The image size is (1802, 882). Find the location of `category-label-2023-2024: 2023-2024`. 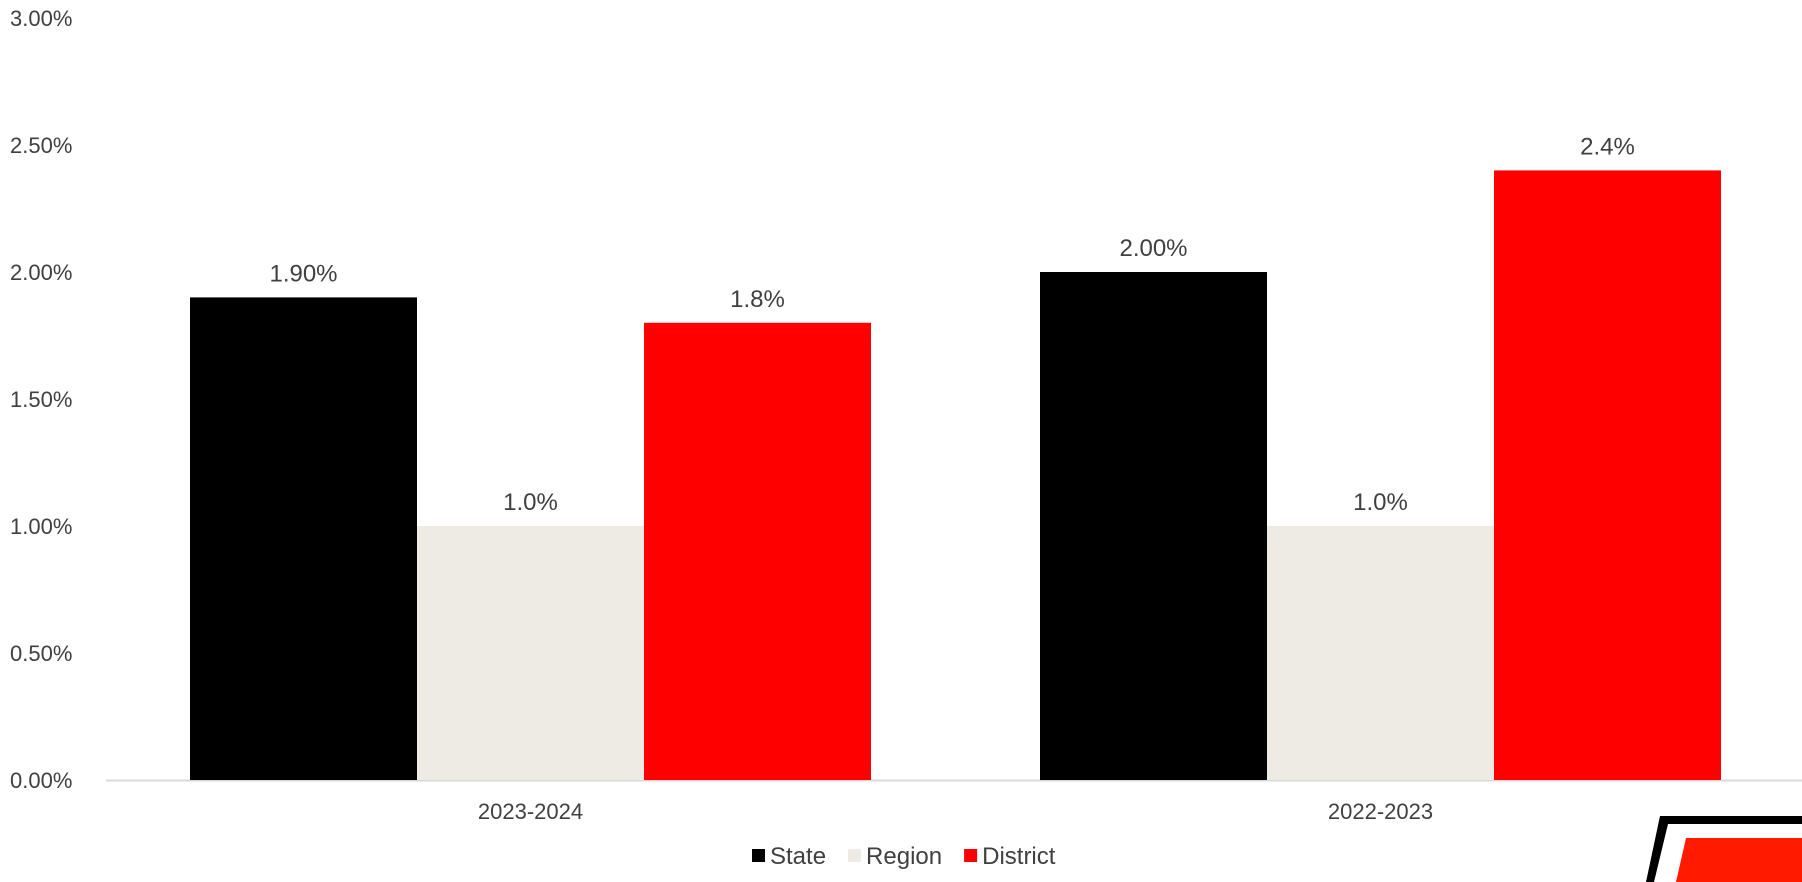

category-label-2023-2024: 2023-2024 is located at coordinates (530, 811).